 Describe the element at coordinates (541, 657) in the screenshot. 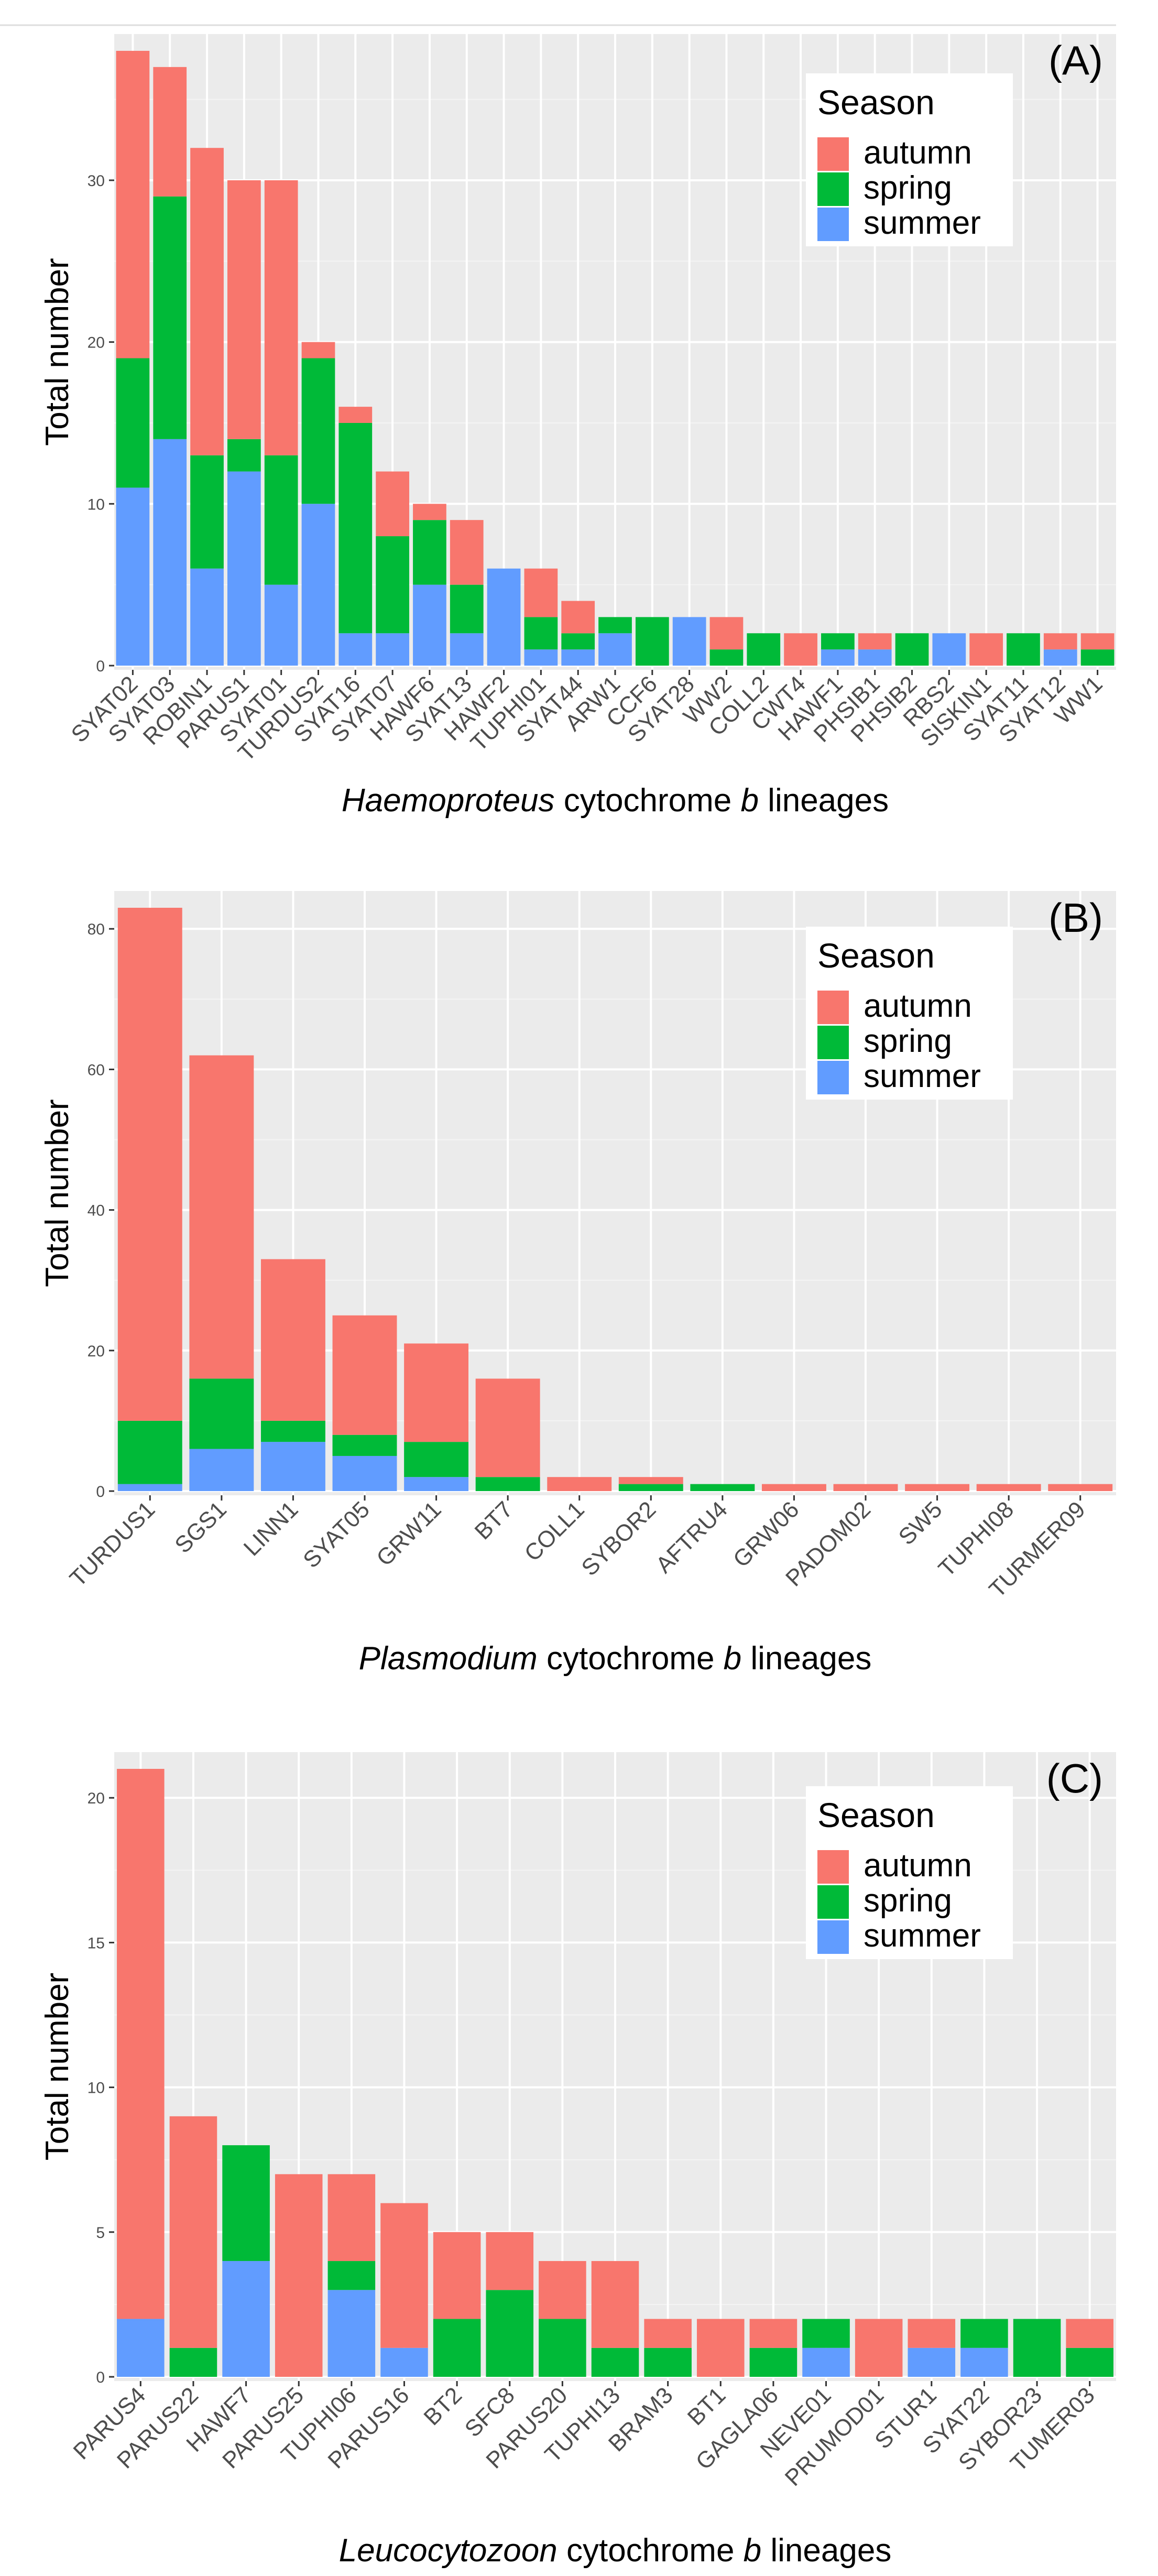

I see `bar-tuphi01-summer` at that location.